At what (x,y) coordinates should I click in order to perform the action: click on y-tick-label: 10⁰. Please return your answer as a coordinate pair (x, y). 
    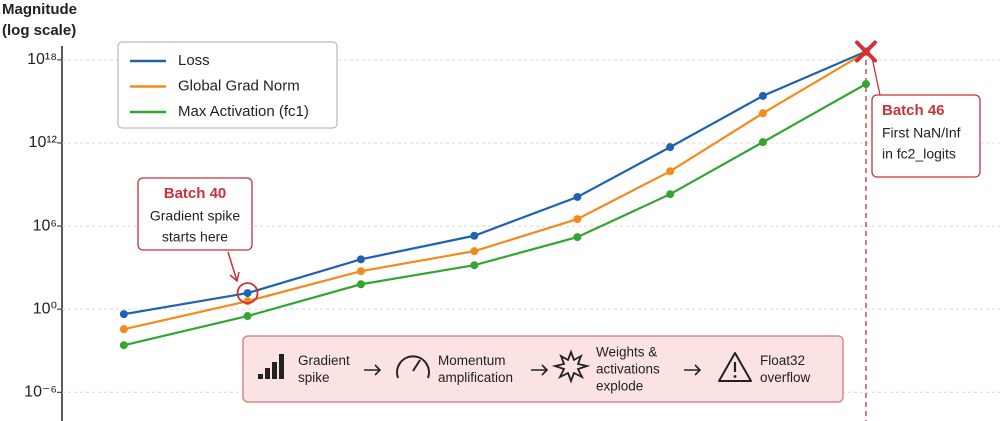
    Looking at the image, I should click on (45, 308).